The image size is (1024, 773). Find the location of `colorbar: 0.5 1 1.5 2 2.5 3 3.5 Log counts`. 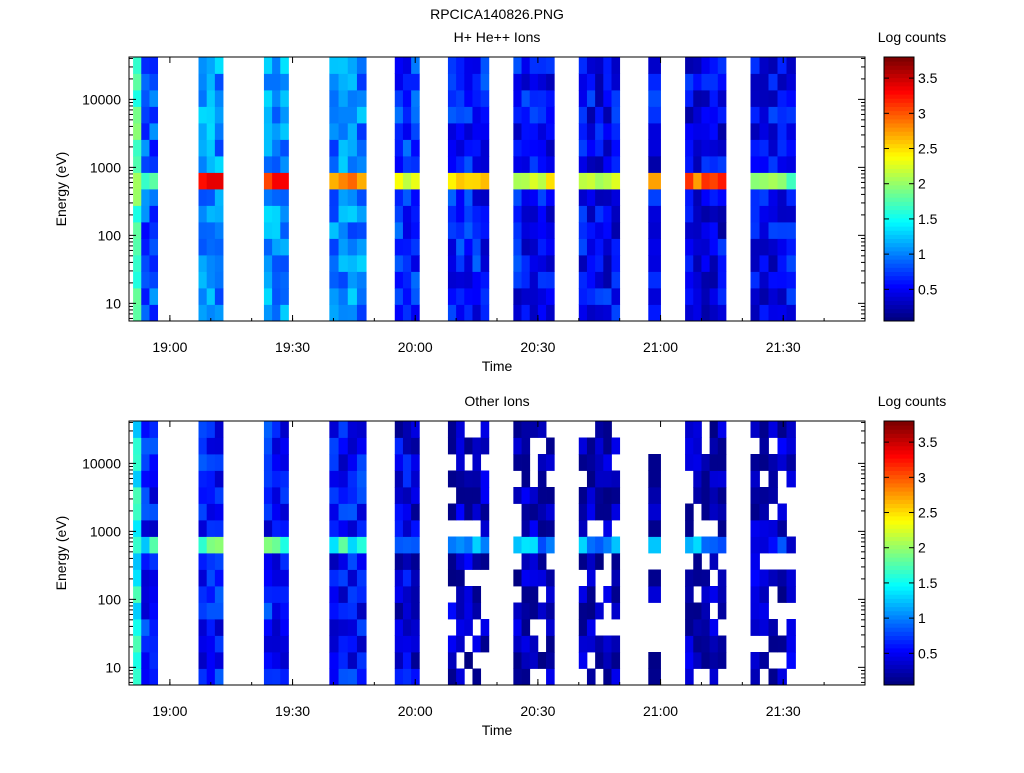

colorbar: 0.5 1 1.5 2 2.5 3 3.5 Log counts is located at coordinates (912, 175).